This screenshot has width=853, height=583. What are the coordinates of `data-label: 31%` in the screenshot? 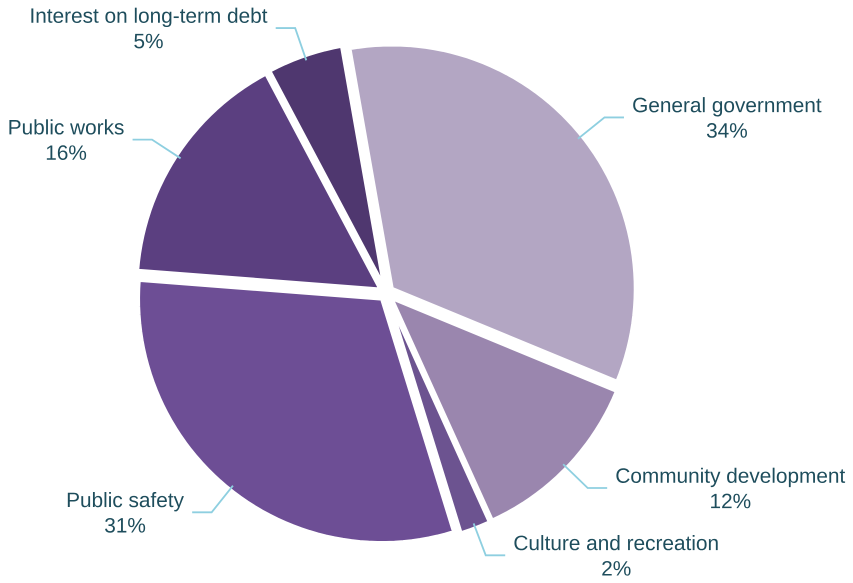 It's located at (125, 525).